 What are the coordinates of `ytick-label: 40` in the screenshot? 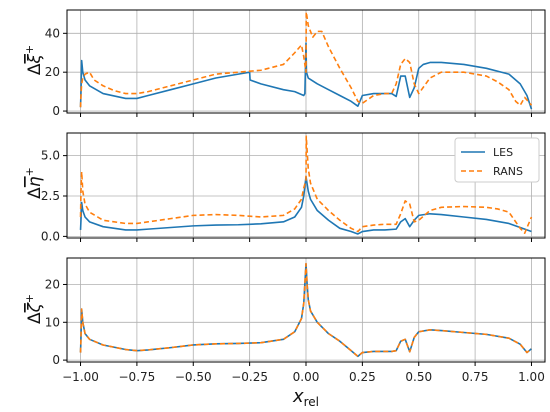 It's located at (52, 33).